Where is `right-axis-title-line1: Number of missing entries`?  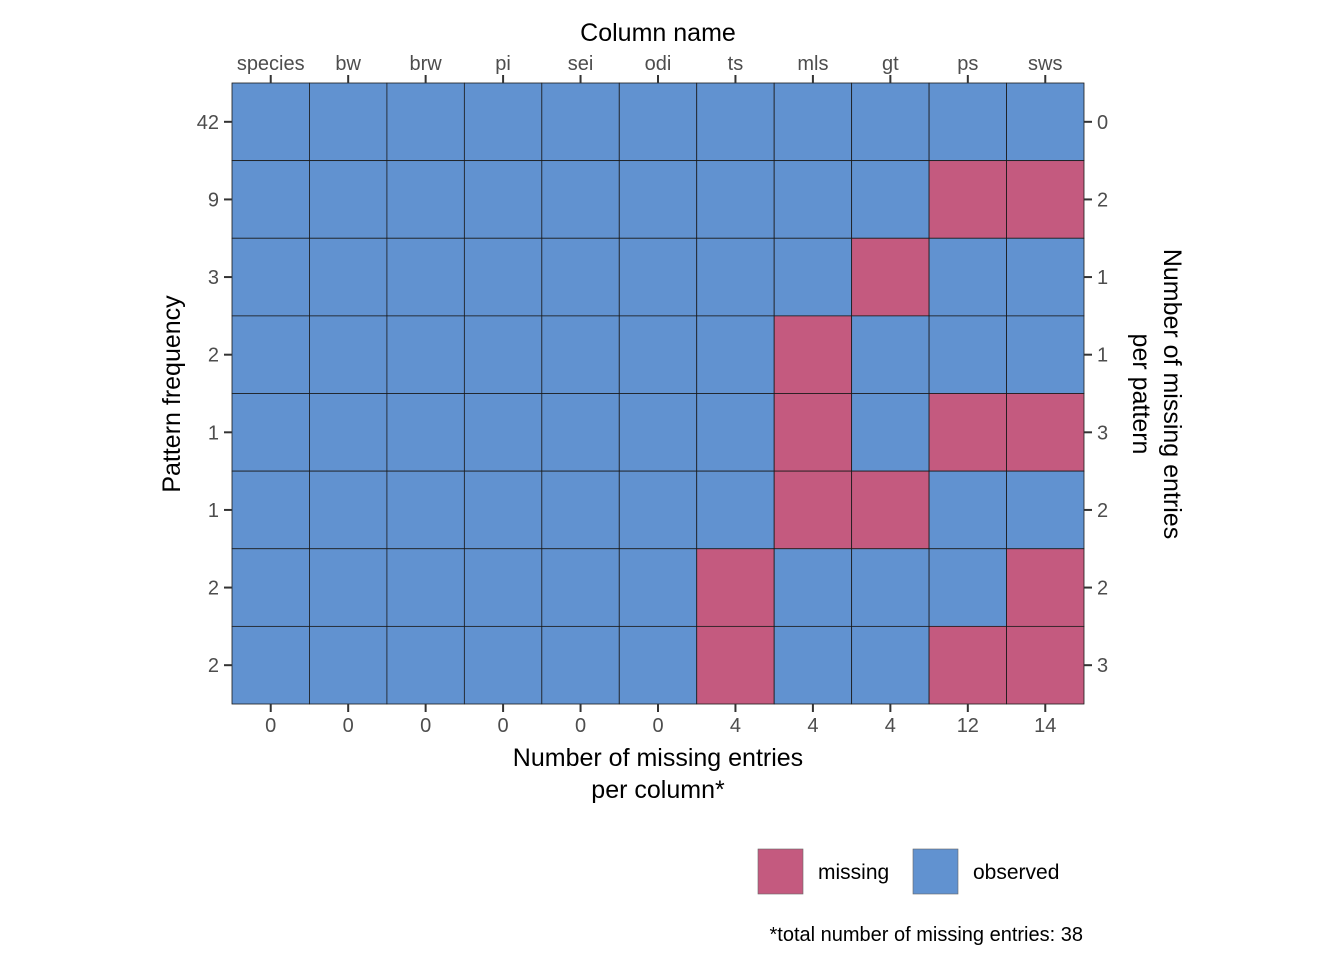 right-axis-title-line1: Number of missing entries is located at coordinates (1172, 394).